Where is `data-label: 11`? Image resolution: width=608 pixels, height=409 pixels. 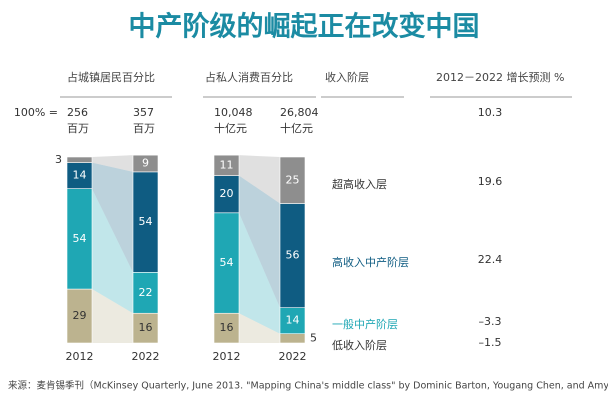 data-label: 11 is located at coordinates (227, 164).